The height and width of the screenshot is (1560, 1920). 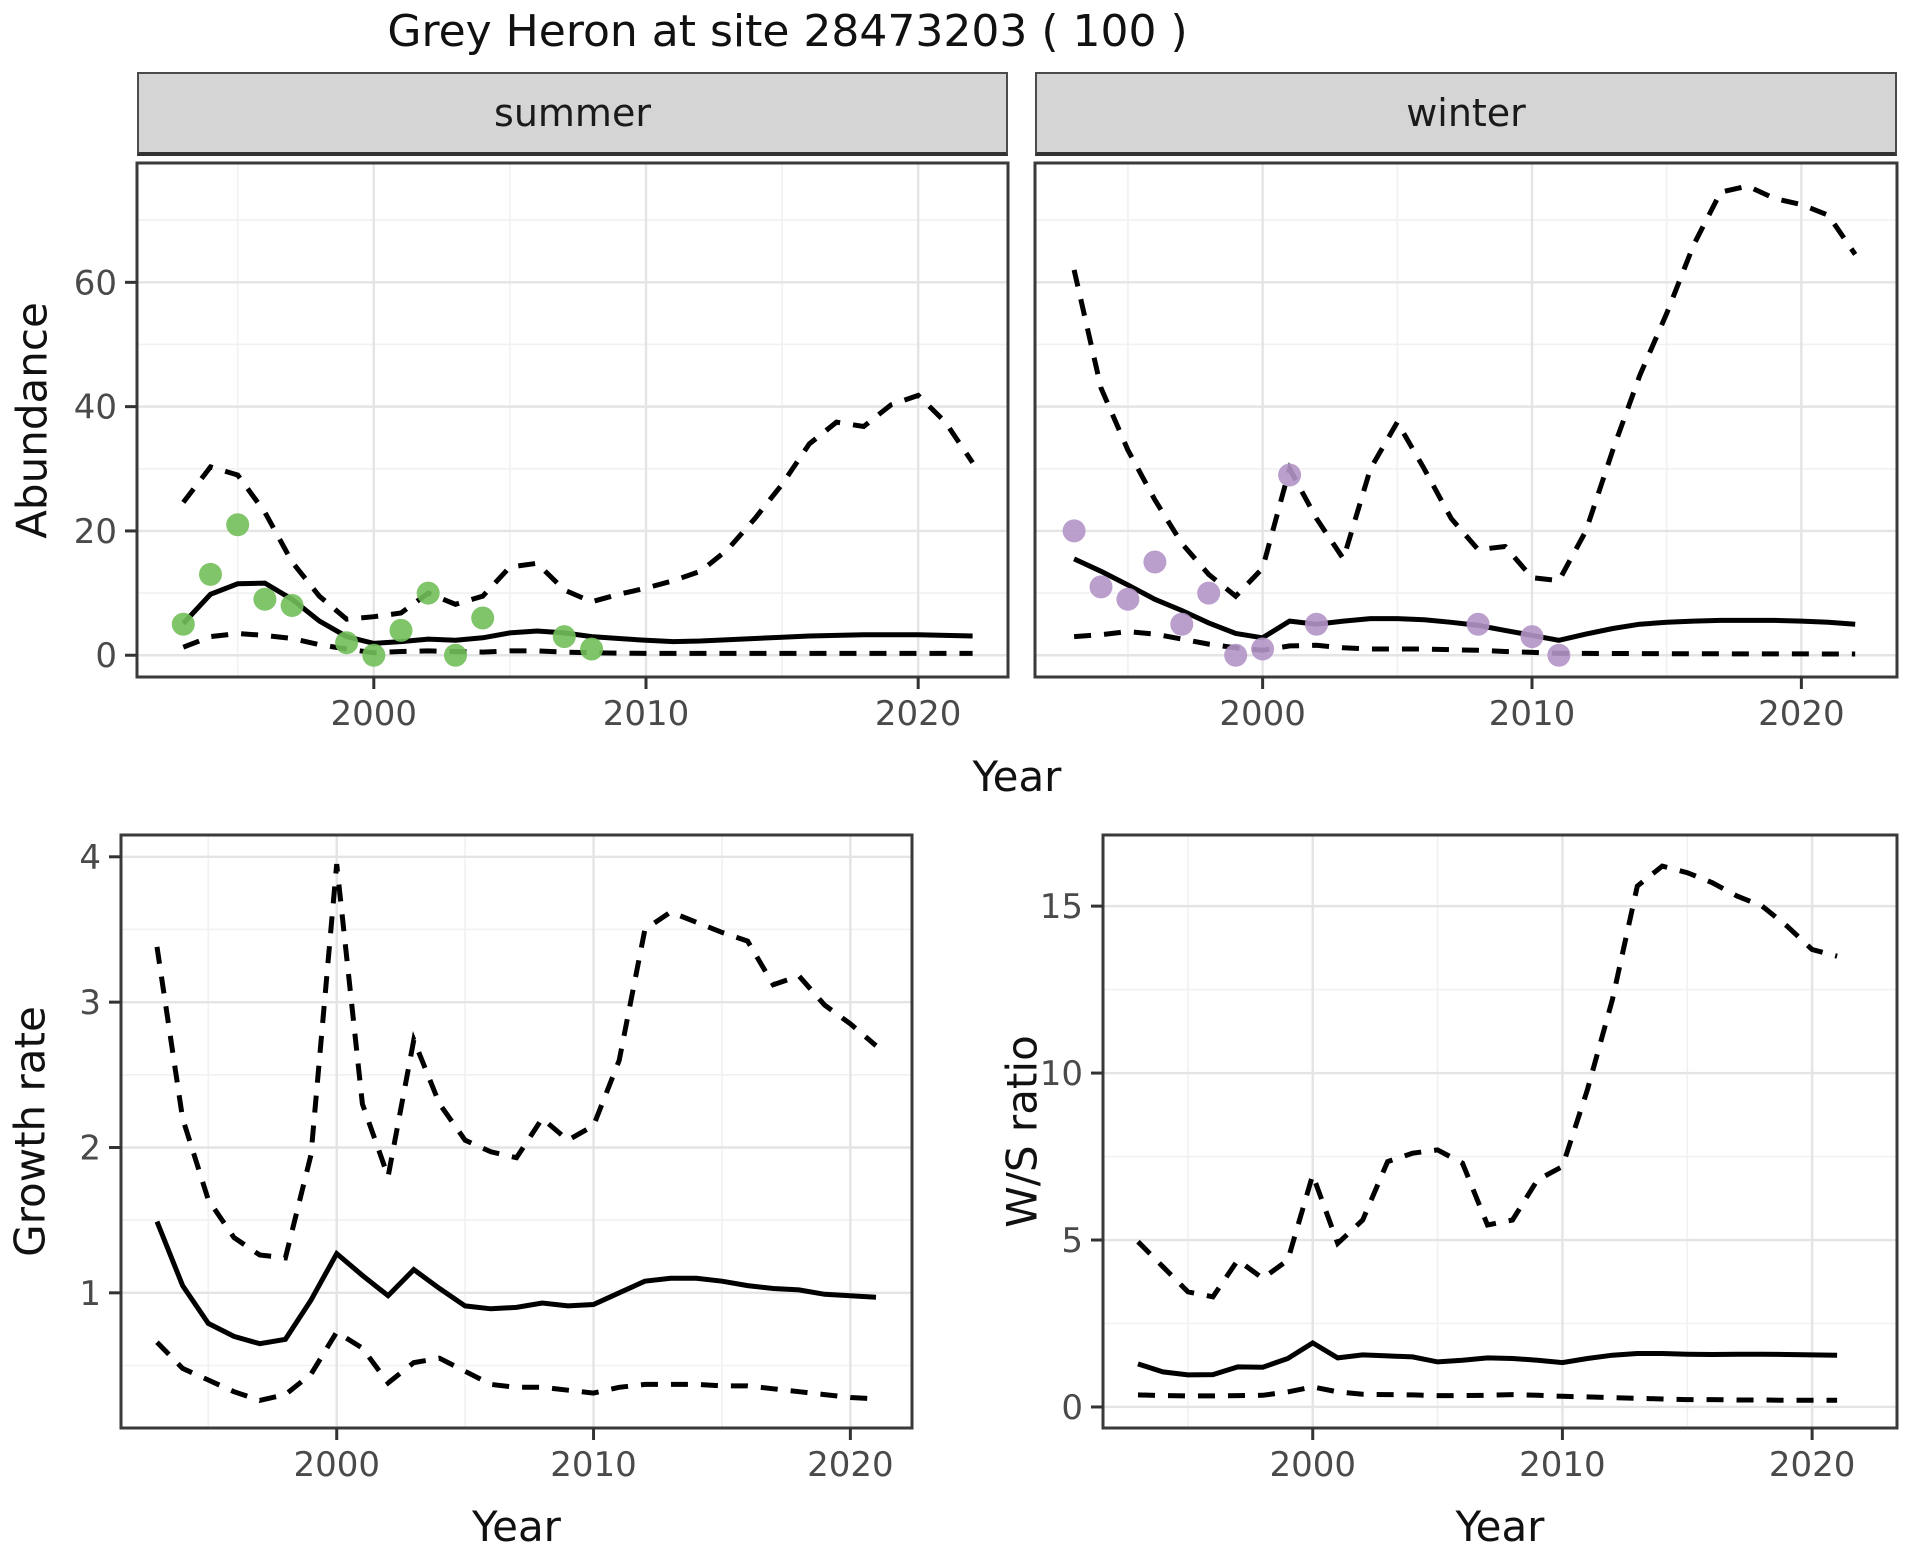 What do you see at coordinates (1487, 1393) in the screenshot?
I see `ws-ratio-ci_lower-line` at bounding box center [1487, 1393].